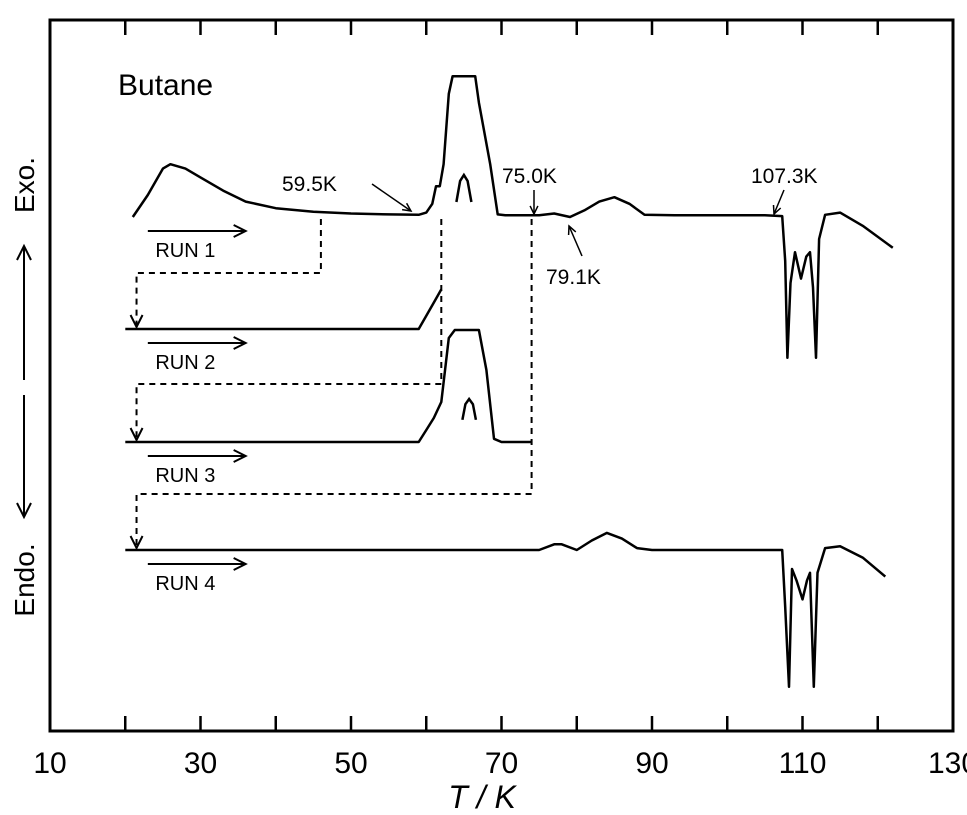 The height and width of the screenshot is (815, 967). Describe the element at coordinates (350, 763) in the screenshot. I see `x-tick-label-50: 50` at that location.